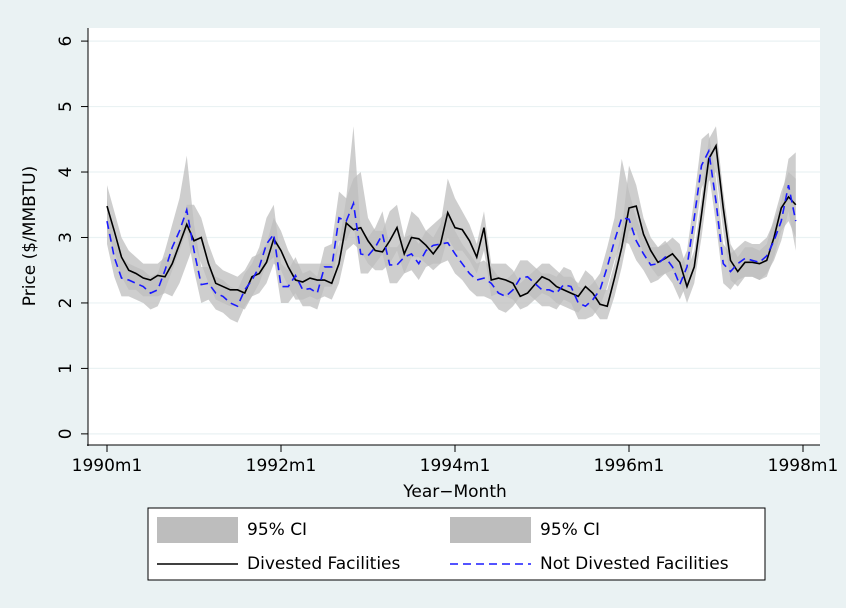 The width and height of the screenshot is (846, 608). What do you see at coordinates (66, 41) in the screenshot?
I see `y-tick-label: 6` at bounding box center [66, 41].